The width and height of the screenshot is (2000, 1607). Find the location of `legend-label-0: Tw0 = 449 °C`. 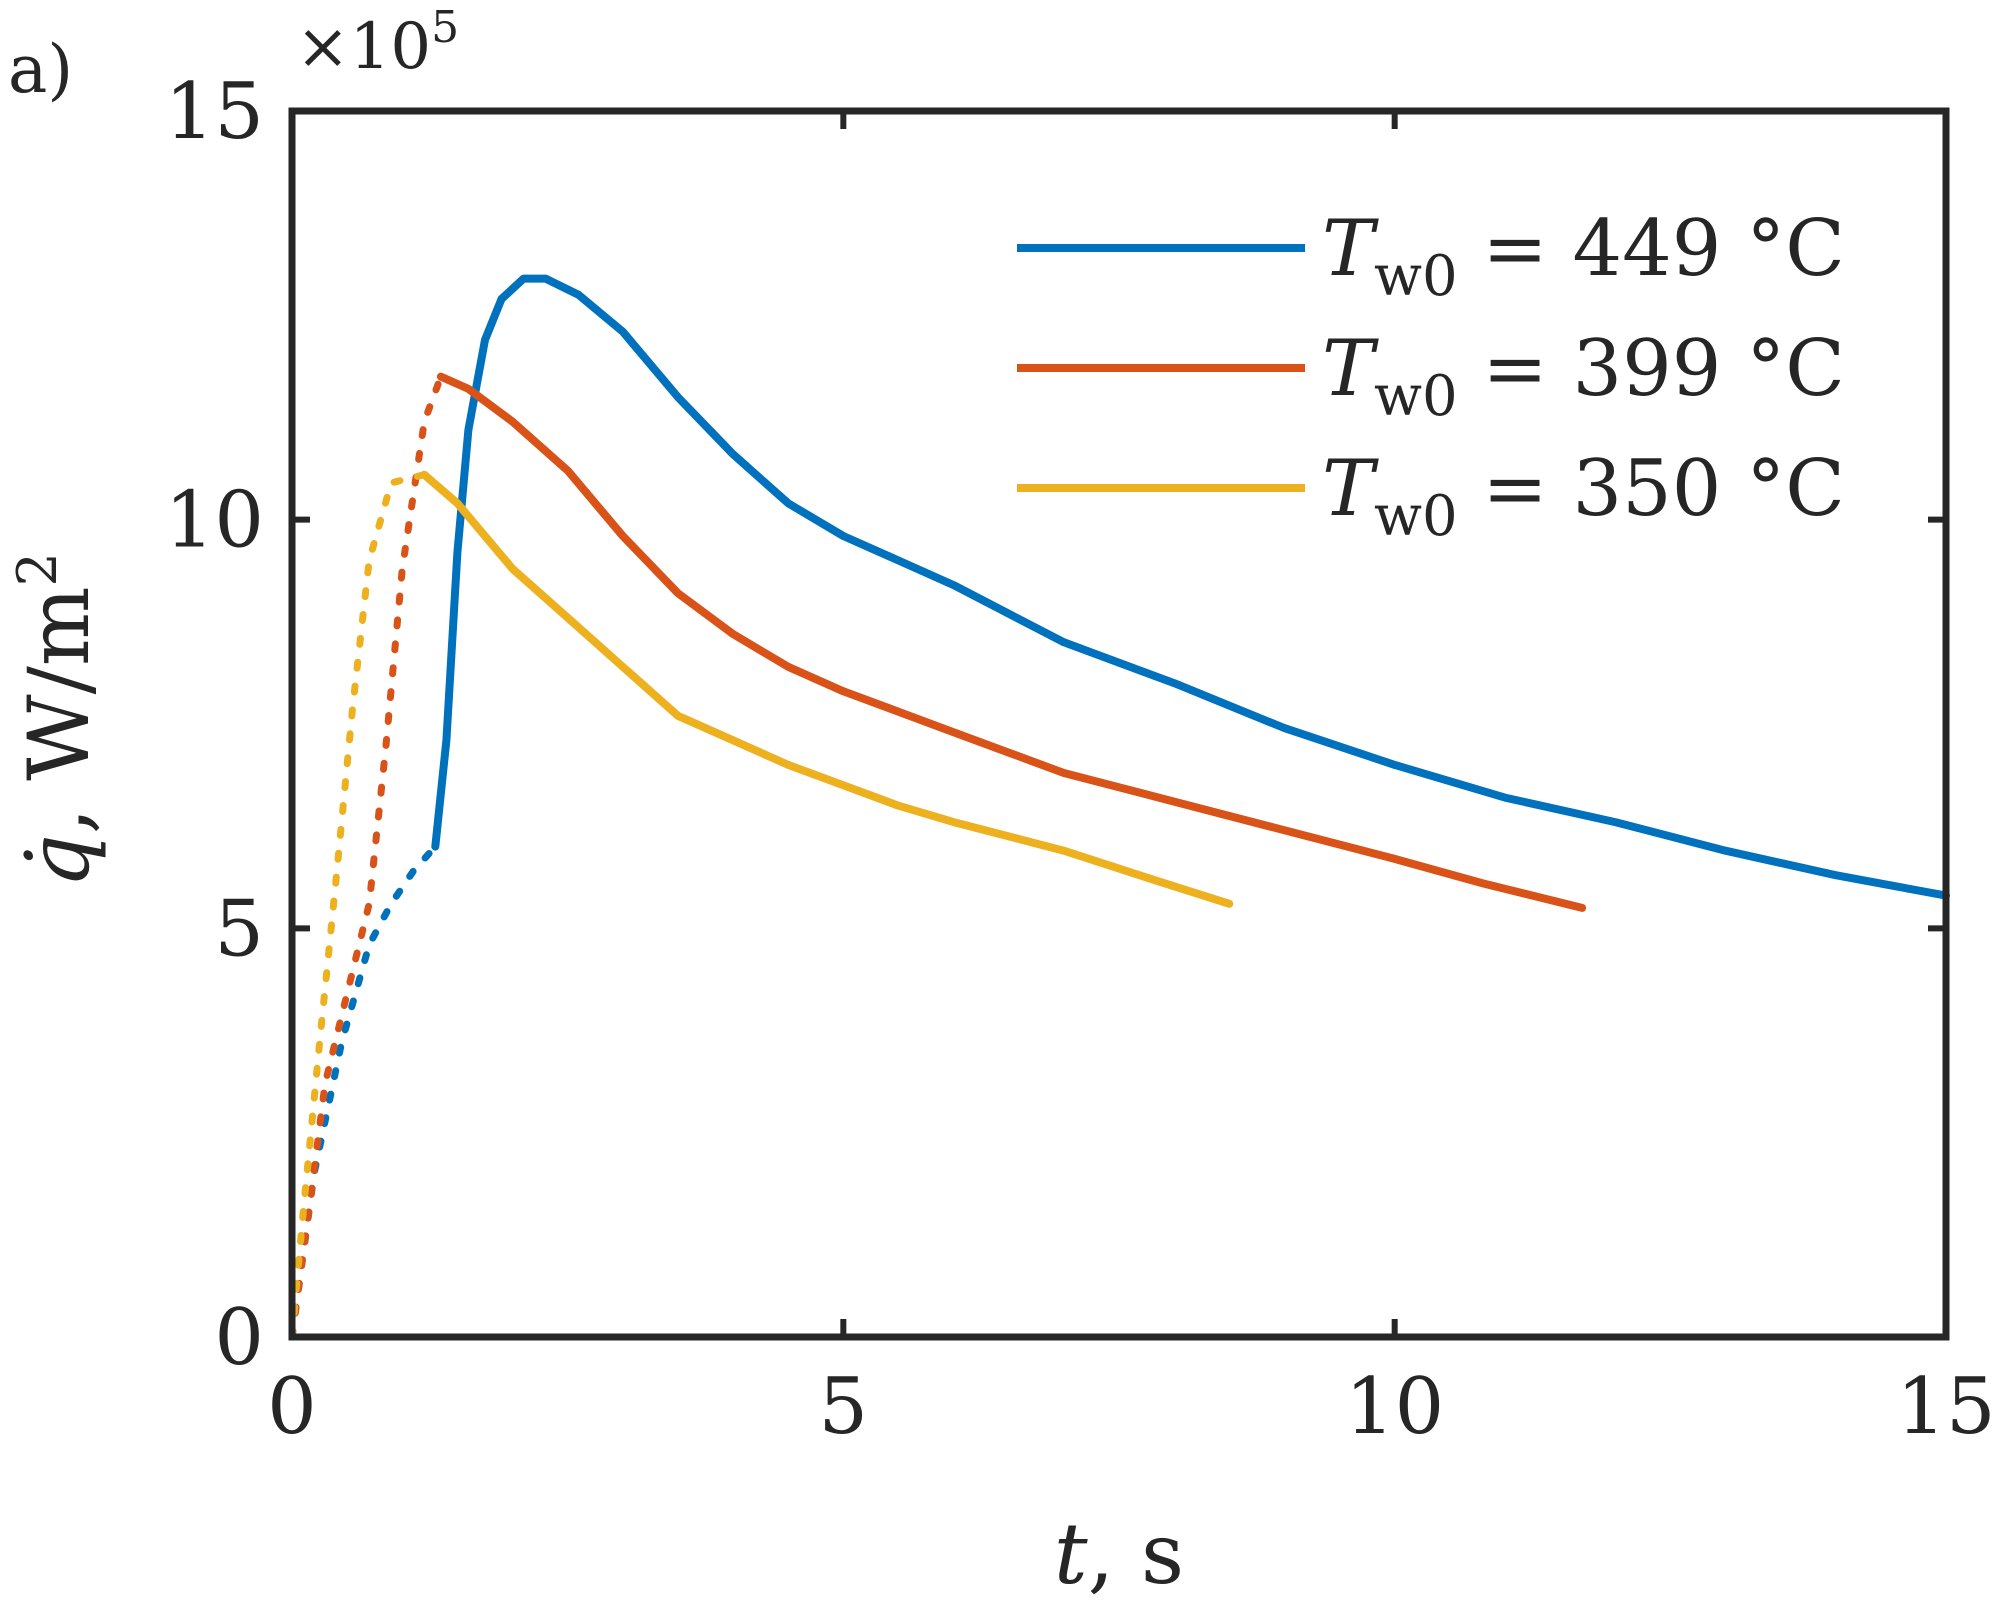

legend-label-0: Tw0 = 449 °C is located at coordinates (1583, 256).